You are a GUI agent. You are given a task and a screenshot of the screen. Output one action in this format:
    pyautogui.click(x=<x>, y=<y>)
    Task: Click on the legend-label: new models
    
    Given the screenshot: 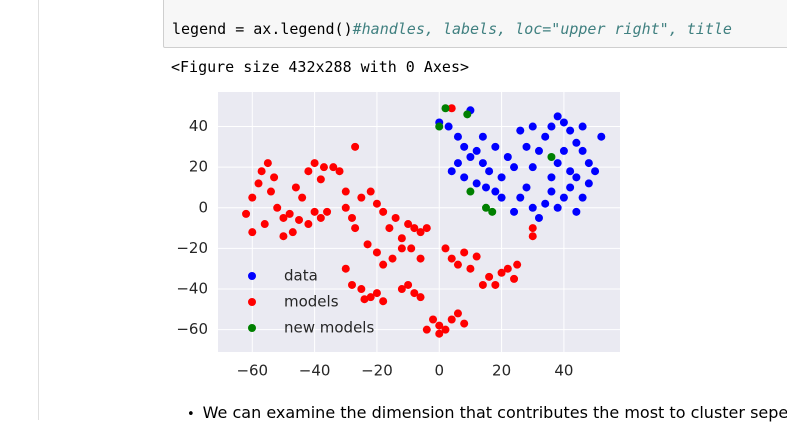 What is the action you would take?
    pyautogui.click(x=329, y=328)
    